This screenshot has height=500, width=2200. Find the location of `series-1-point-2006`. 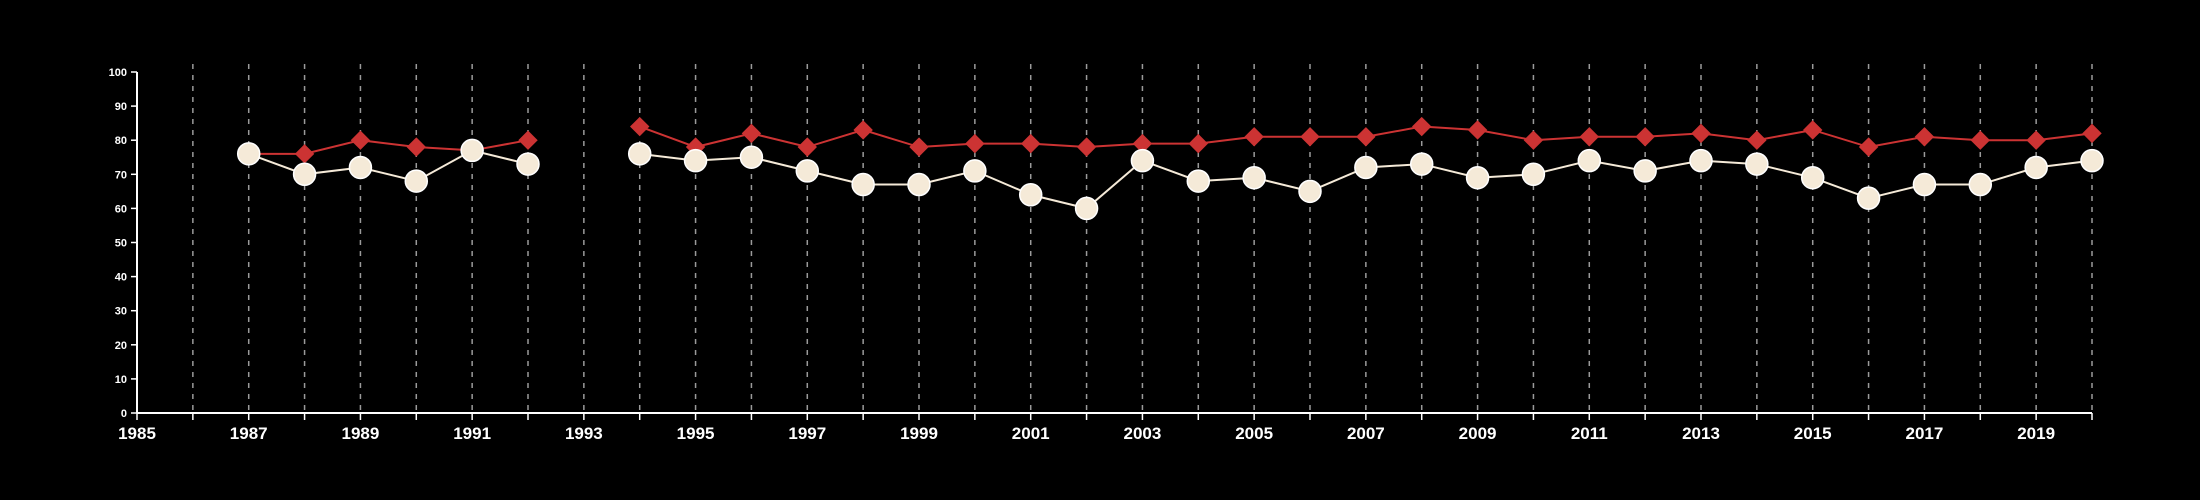

series-1-point-2006 is located at coordinates (1310, 137).